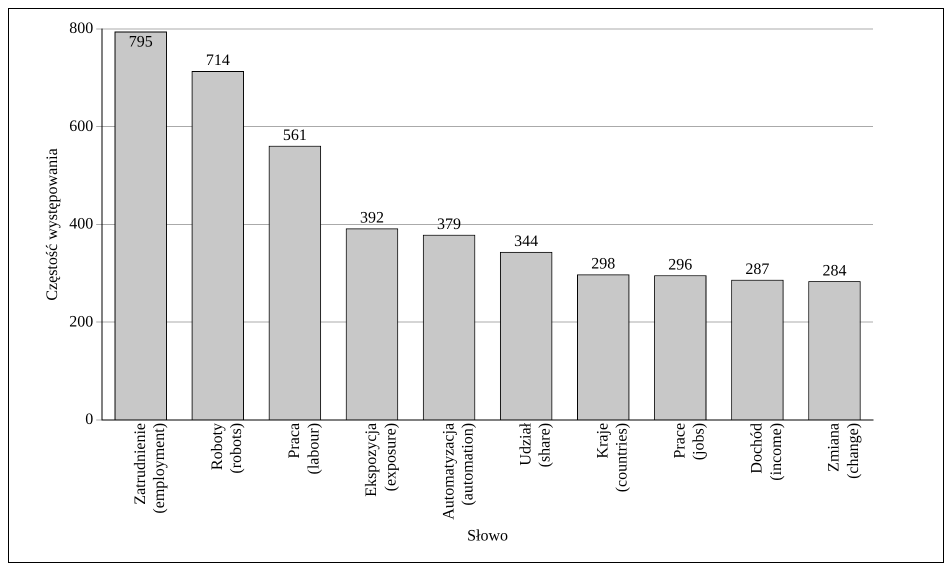  What do you see at coordinates (690, 441) in the screenshot?
I see `x-tick-label: Prace (jobs)` at bounding box center [690, 441].